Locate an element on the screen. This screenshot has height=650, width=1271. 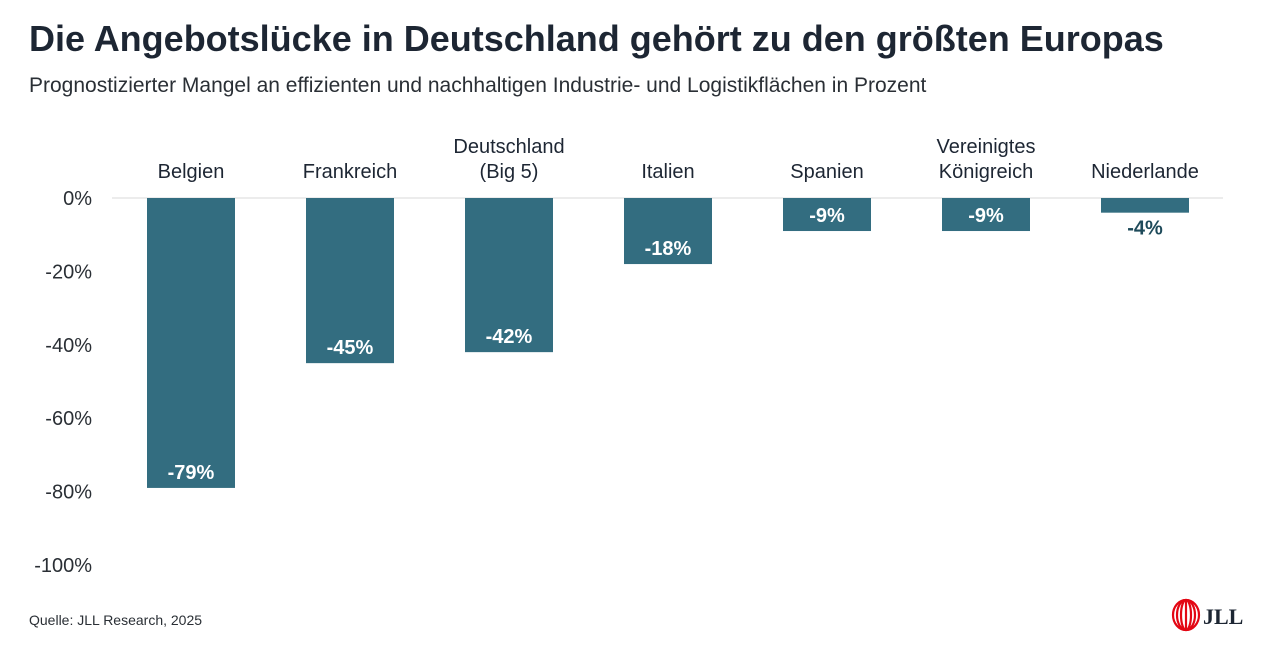
data-label: -79% is located at coordinates (191, 473).